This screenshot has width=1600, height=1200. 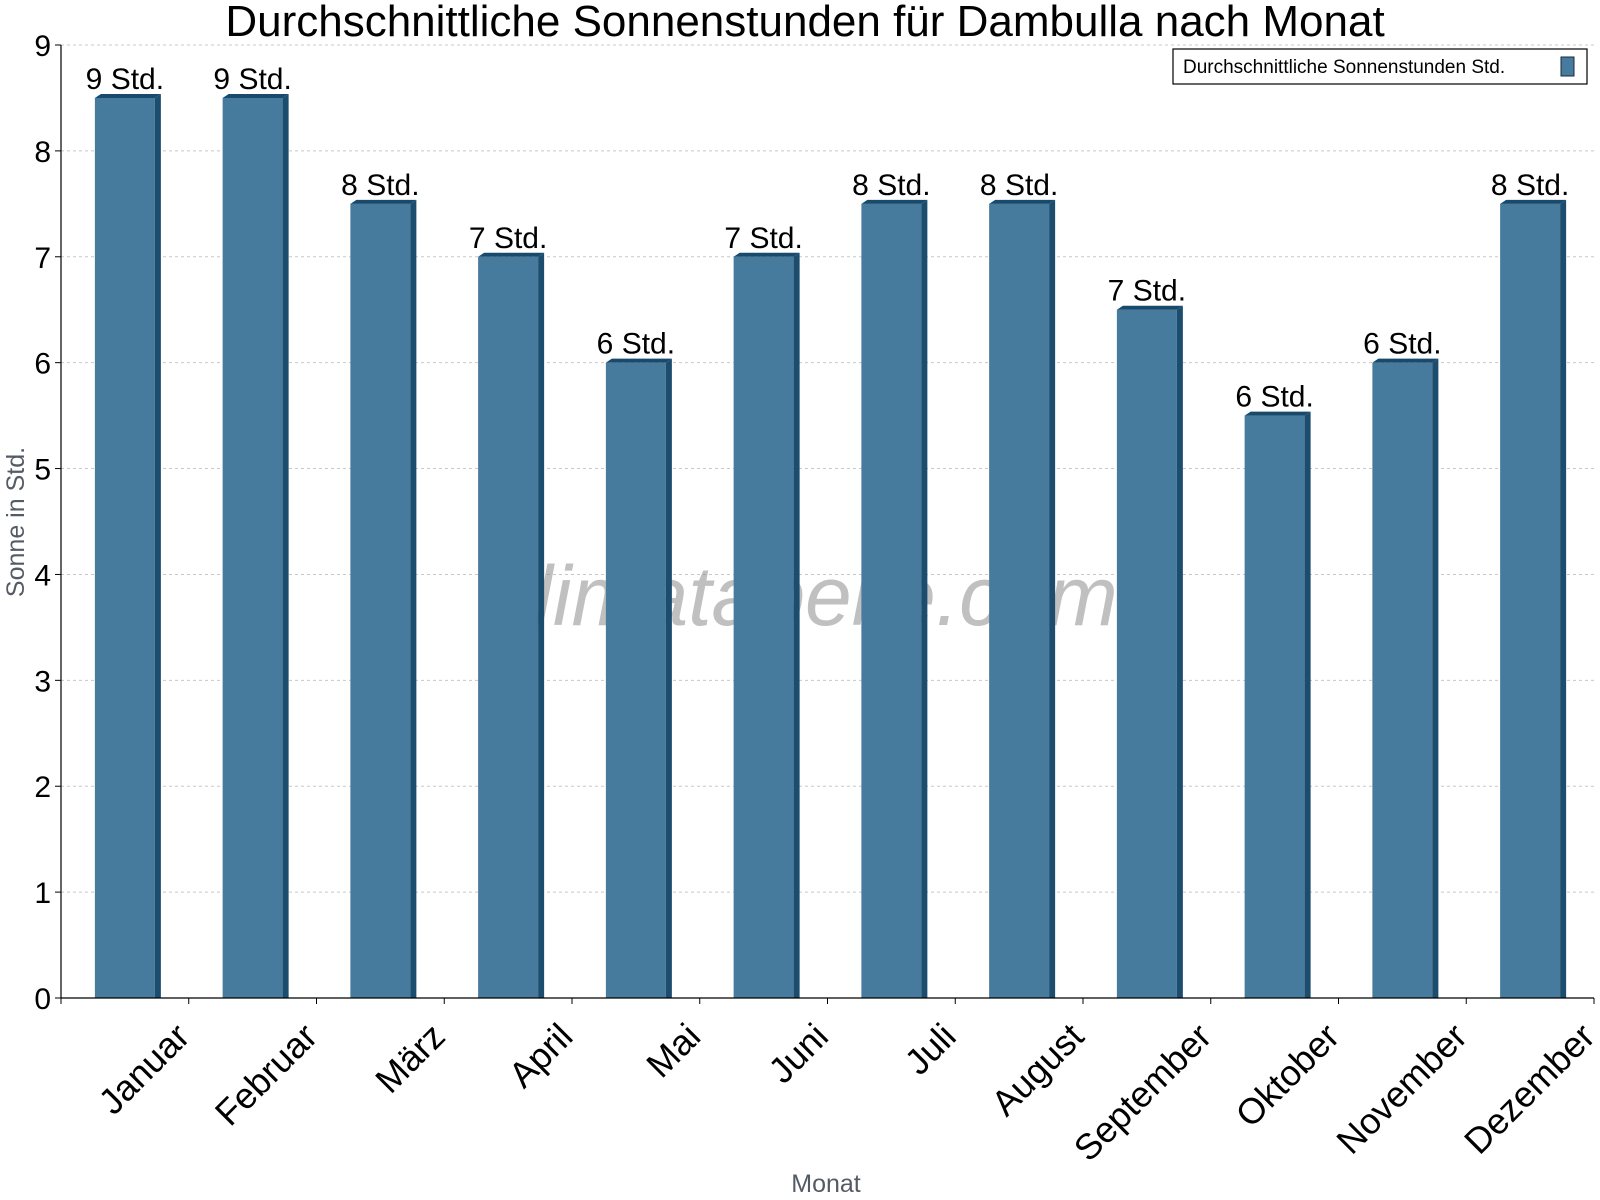 I want to click on x-tick-label: März, so click(x=410, y=1058).